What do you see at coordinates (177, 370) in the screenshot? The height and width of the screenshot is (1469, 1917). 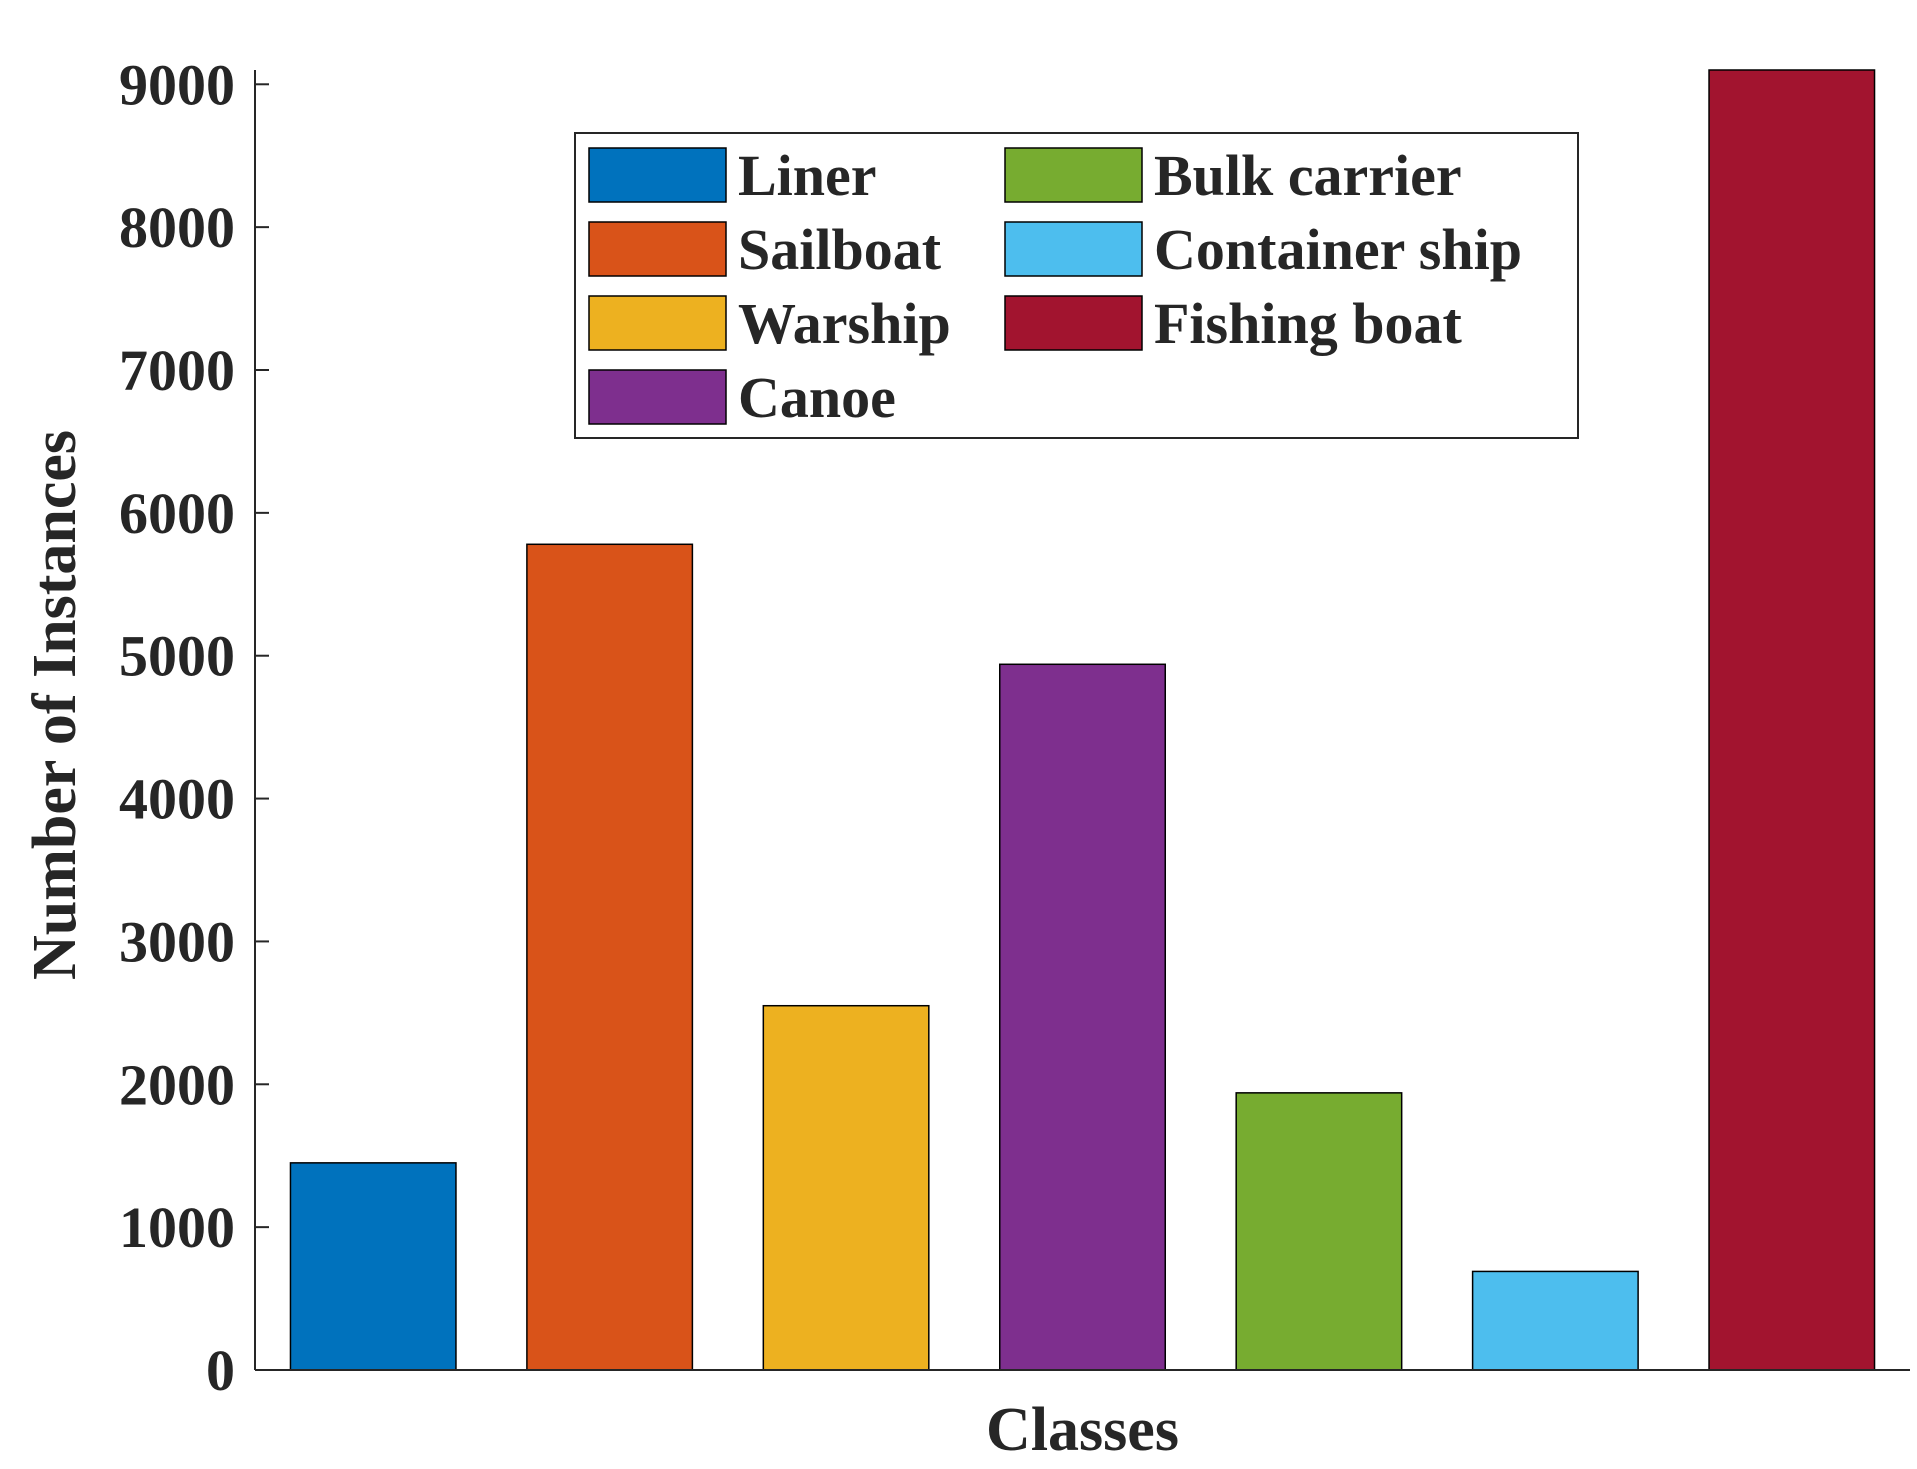 I see `y-tick-label: 7000` at bounding box center [177, 370].